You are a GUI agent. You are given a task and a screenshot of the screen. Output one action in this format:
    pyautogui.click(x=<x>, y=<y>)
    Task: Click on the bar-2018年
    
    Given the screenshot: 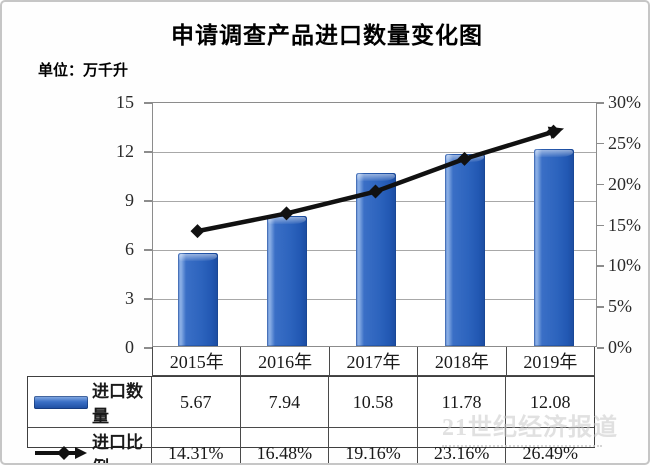 What is the action you would take?
    pyautogui.click(x=464, y=249)
    